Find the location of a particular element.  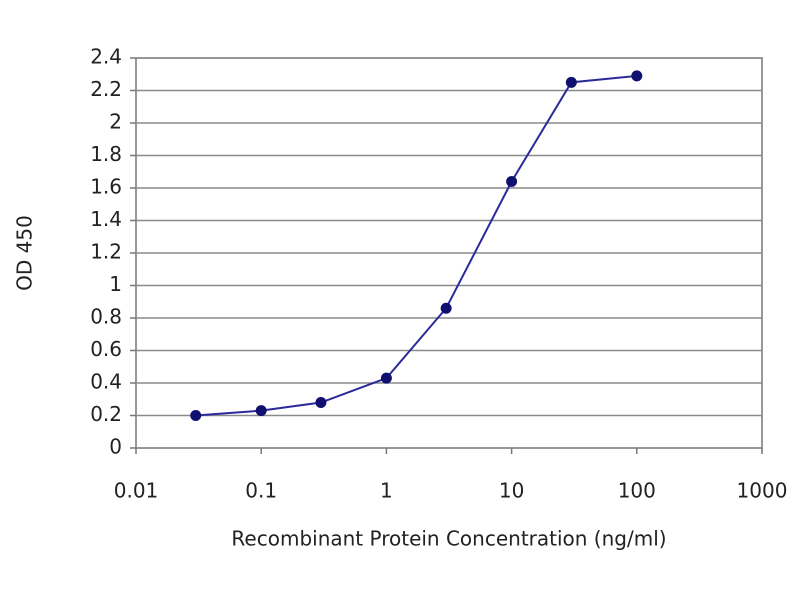

x-tick-label: 1000 is located at coordinates (762, 491).